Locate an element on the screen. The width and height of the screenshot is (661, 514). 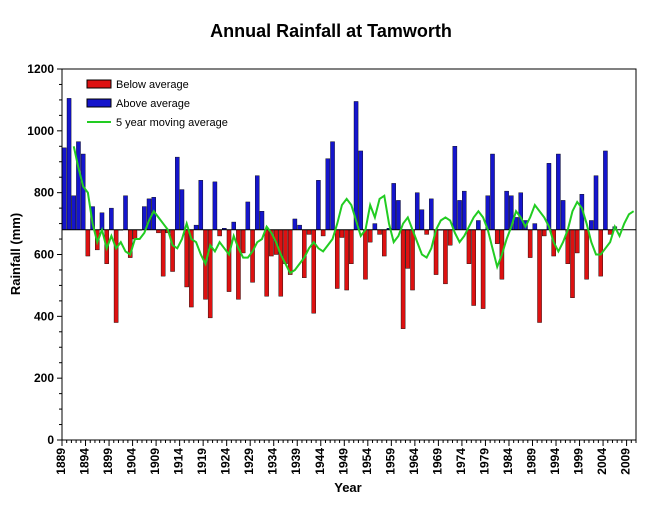
x-tick-label: 1949 is located at coordinates (343, 461).